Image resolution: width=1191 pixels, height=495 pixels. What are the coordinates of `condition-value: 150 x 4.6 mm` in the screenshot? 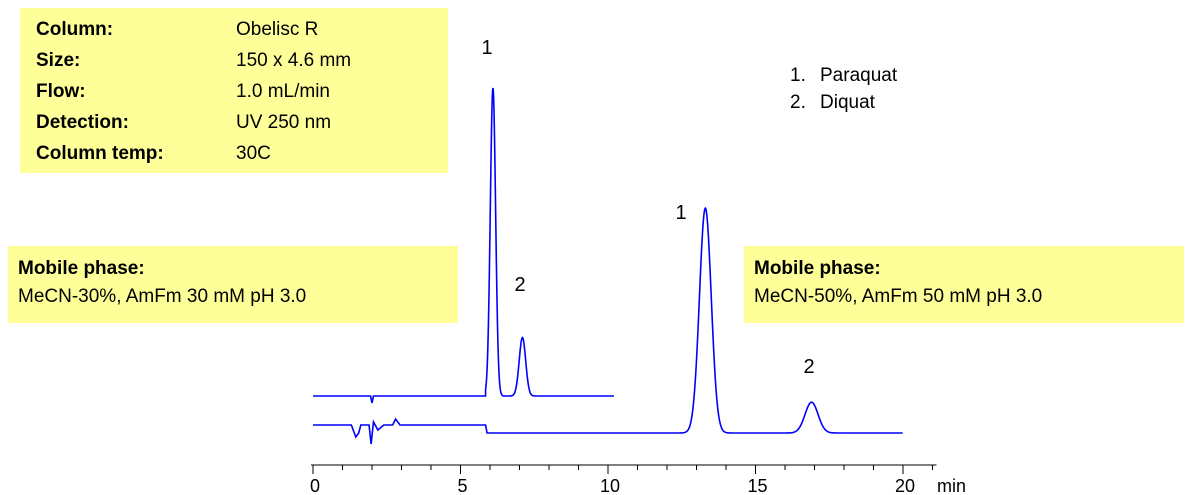 It's located at (294, 60).